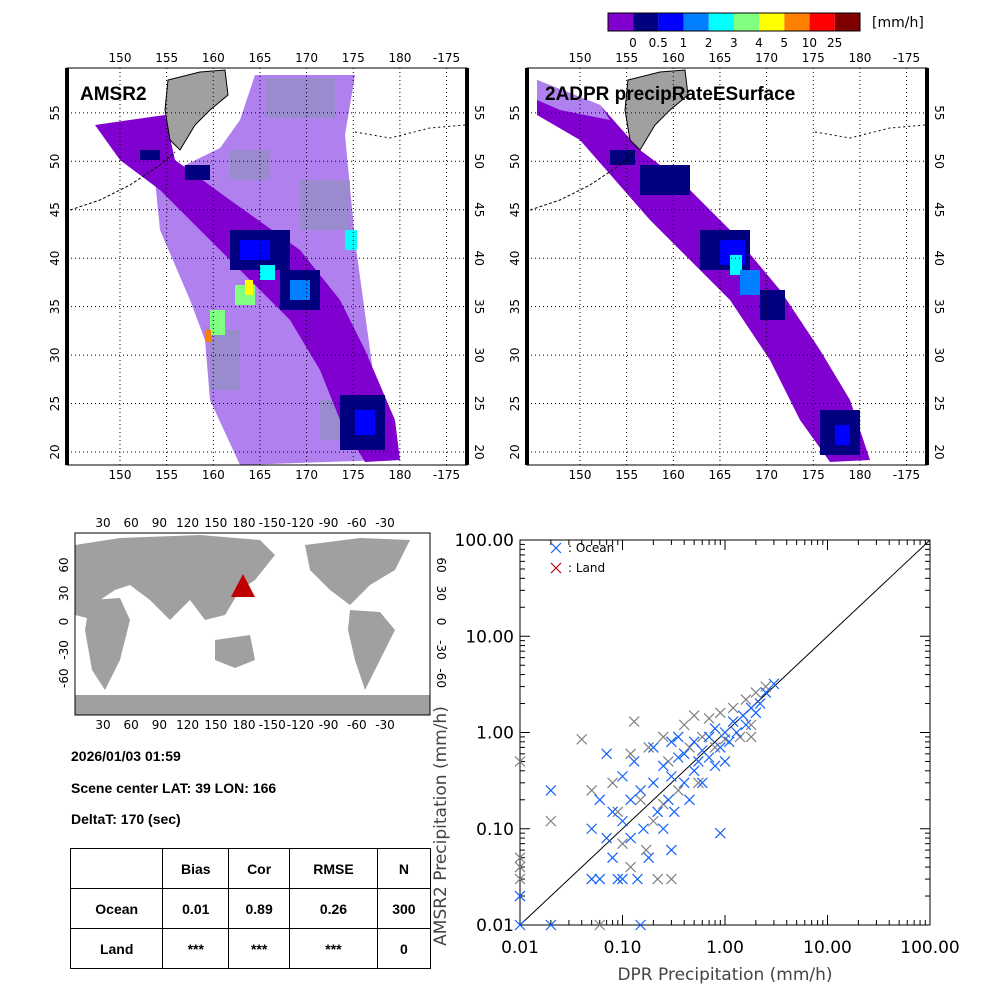 This screenshot has height=1000, width=1000. What do you see at coordinates (495, 926) in the screenshot?
I see `y-tick-label: 0.01` at bounding box center [495, 926].